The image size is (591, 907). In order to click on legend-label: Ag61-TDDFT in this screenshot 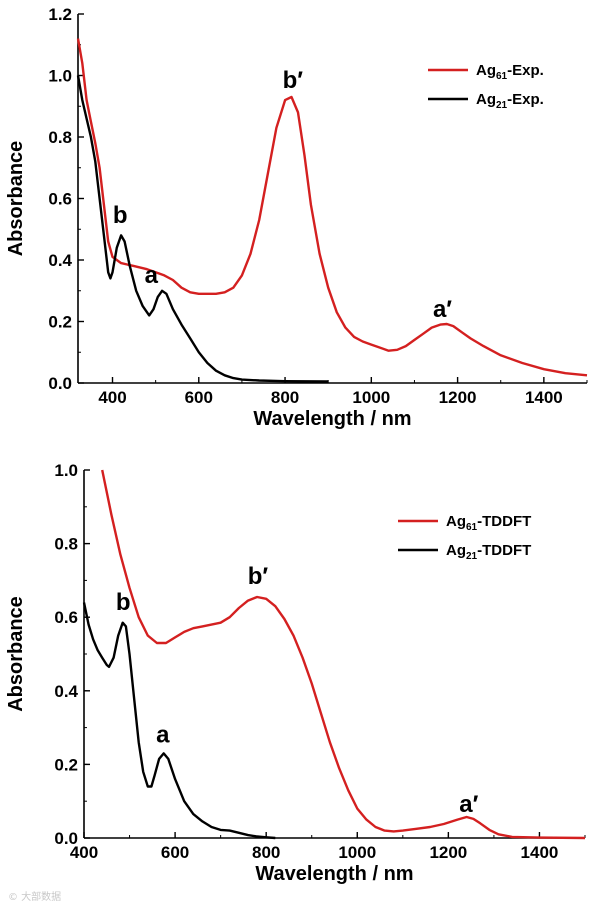, I will do `click(488, 523)`.